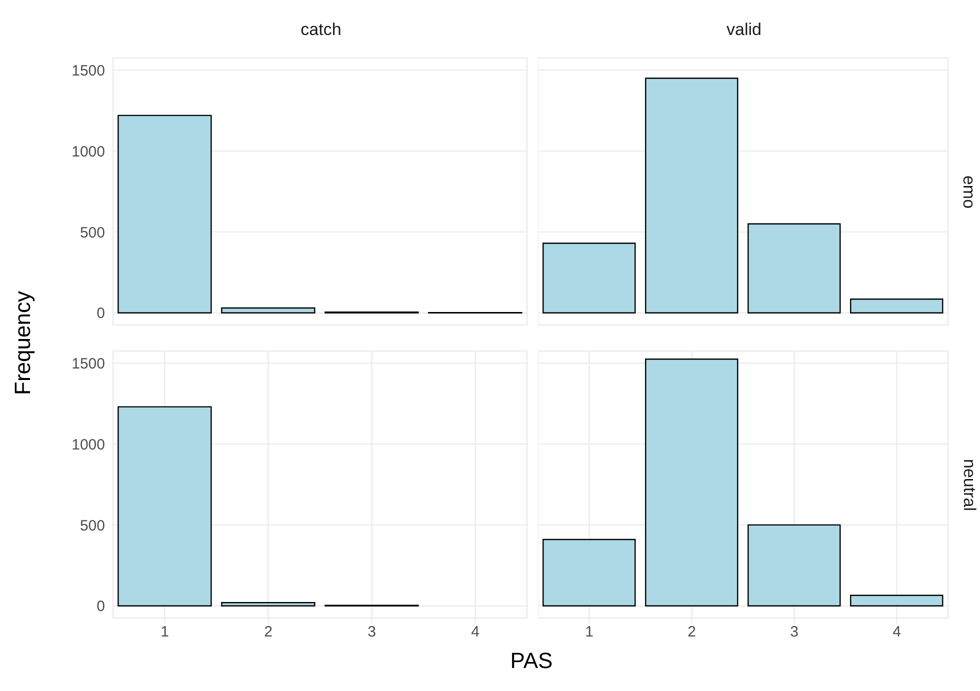 This screenshot has width=980, height=691. What do you see at coordinates (744, 30) in the screenshot?
I see `chart-title: valid` at bounding box center [744, 30].